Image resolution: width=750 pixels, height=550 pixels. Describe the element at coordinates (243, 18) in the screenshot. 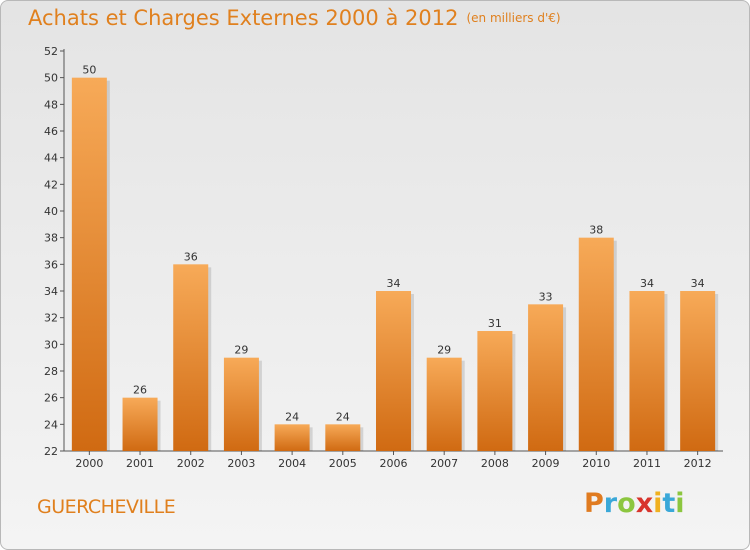

I see `chart-title-text: Achats et Charges Externes 2000 à 2012` at that location.